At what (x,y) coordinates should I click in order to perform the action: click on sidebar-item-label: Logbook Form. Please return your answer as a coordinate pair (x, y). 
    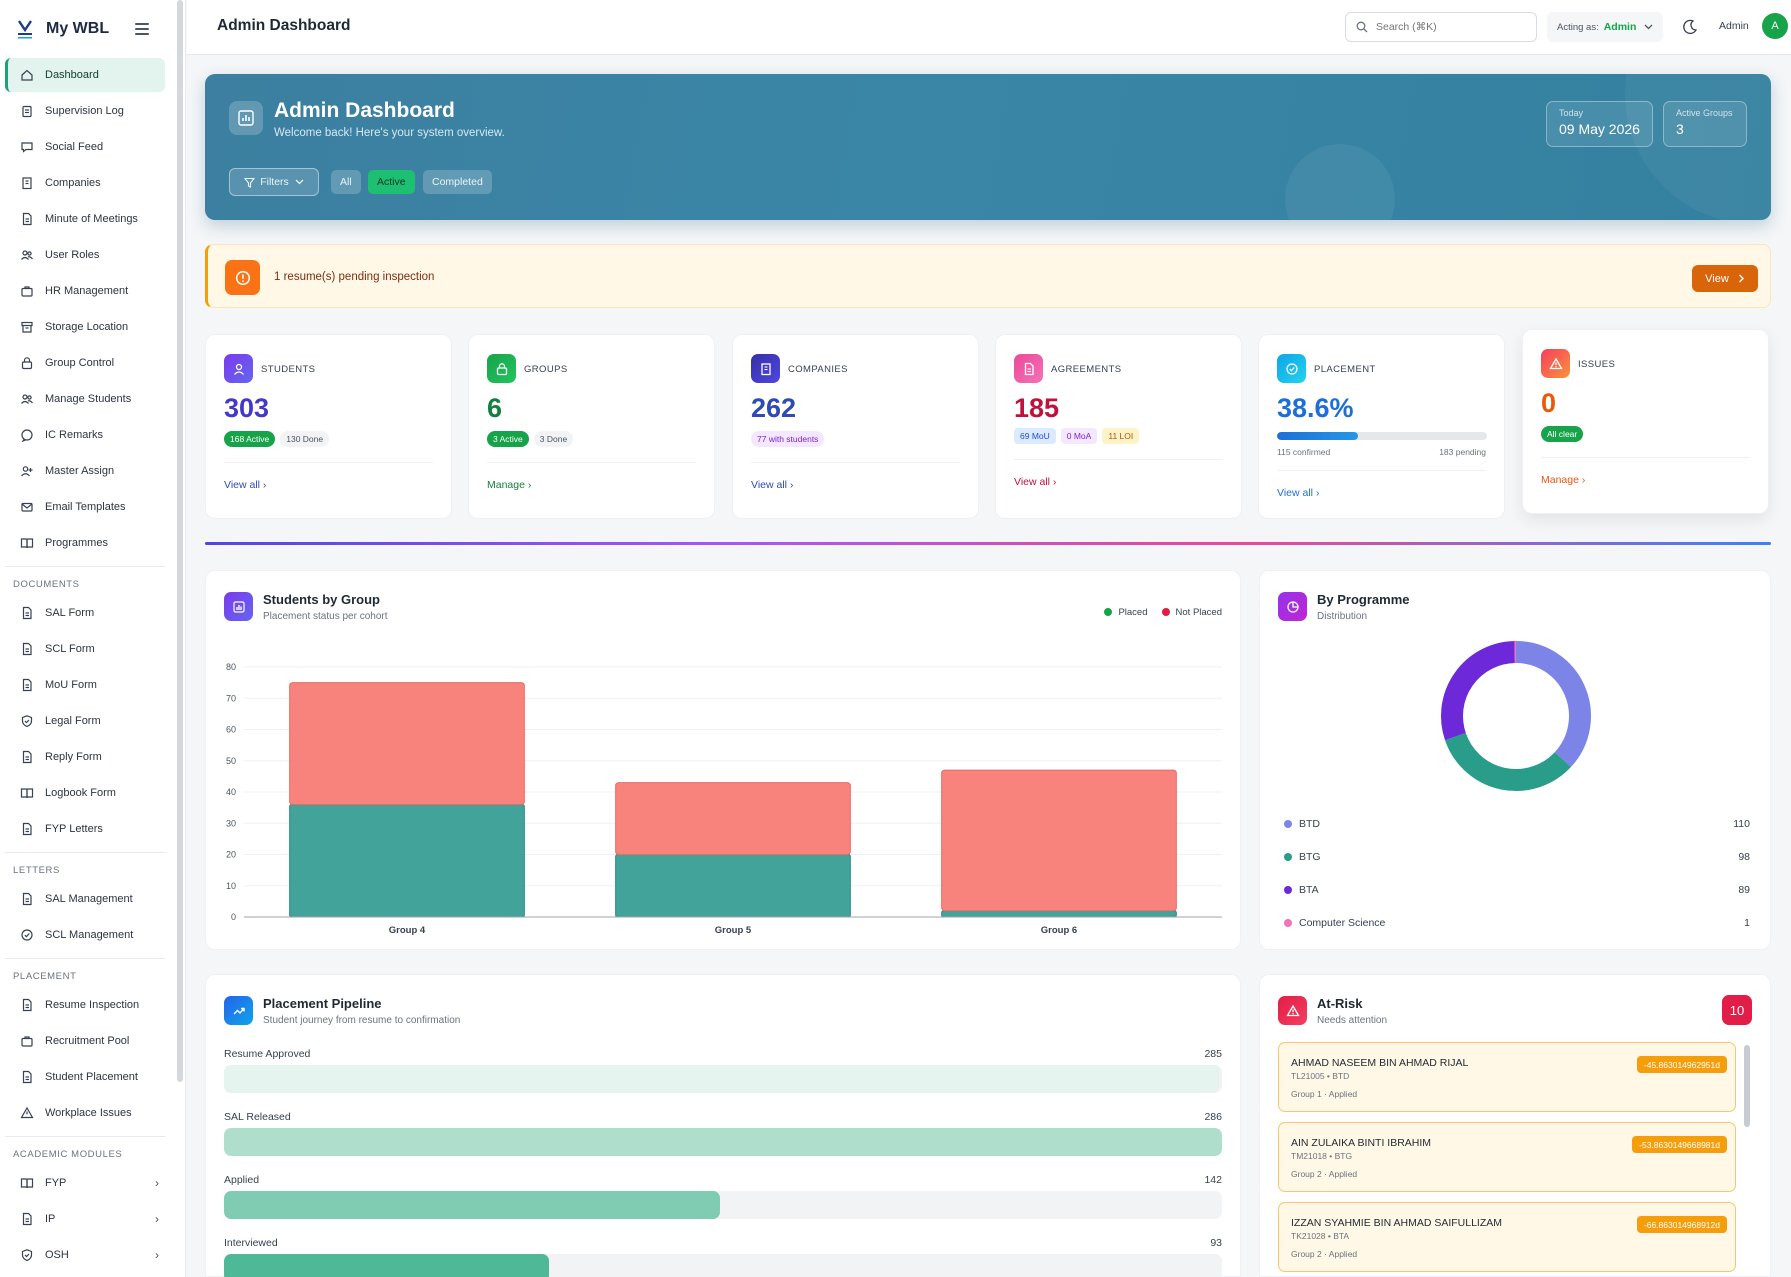
    Looking at the image, I should click on (80, 793).